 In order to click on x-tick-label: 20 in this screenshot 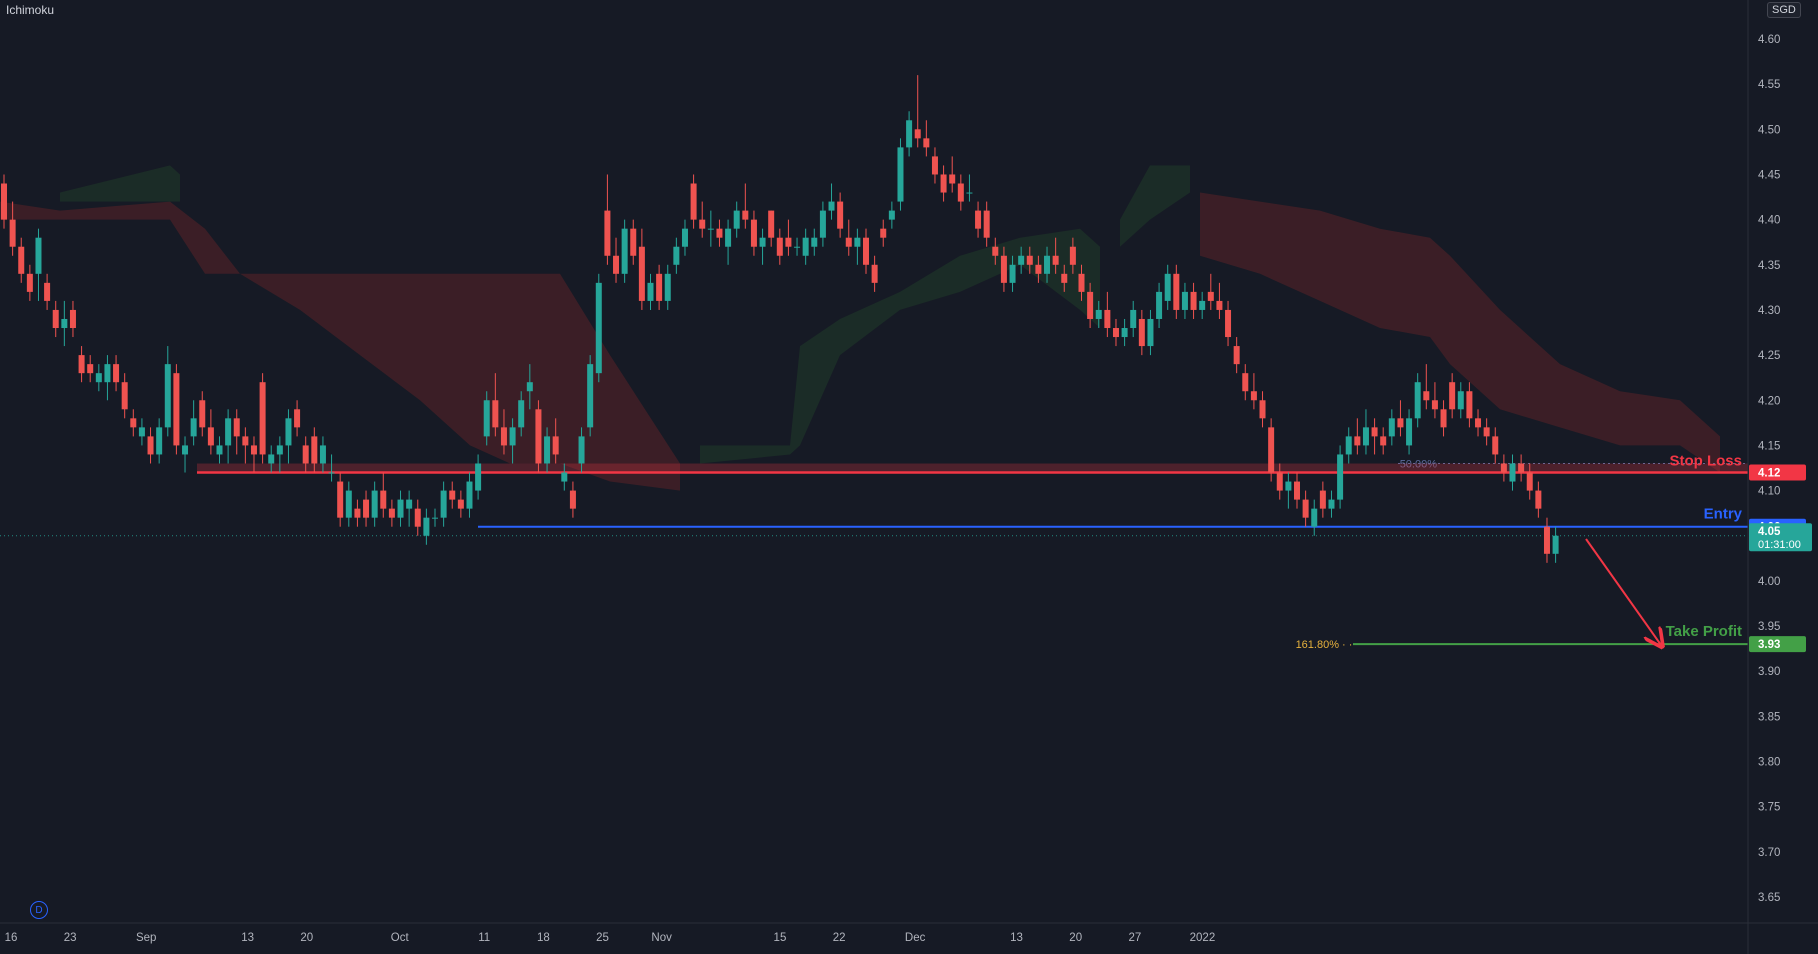, I will do `click(1075, 938)`.